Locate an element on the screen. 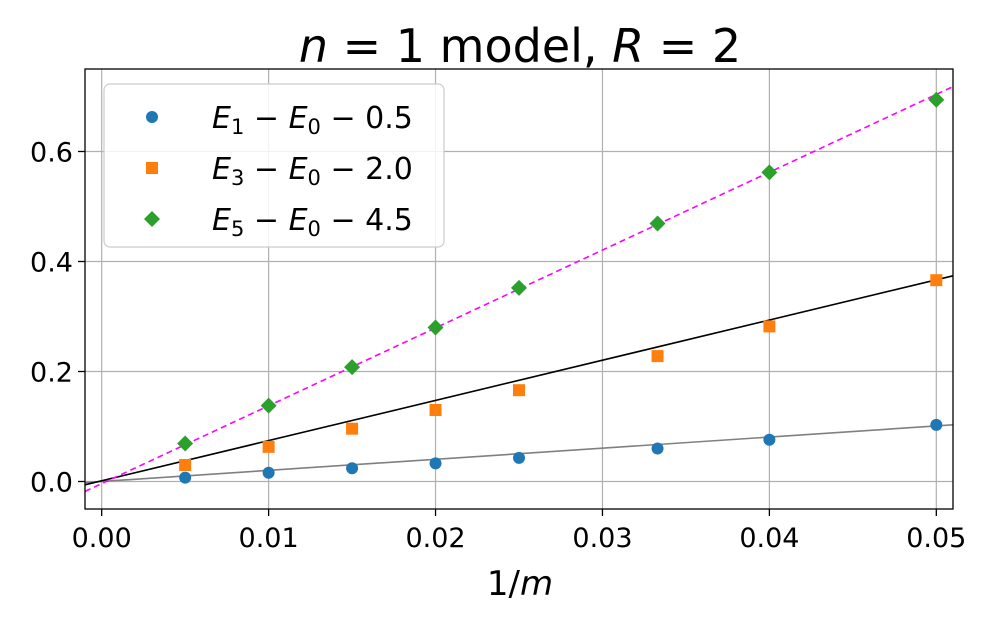 This screenshot has height=628, width=996. x-tick-label: 0.03 is located at coordinates (602, 538).